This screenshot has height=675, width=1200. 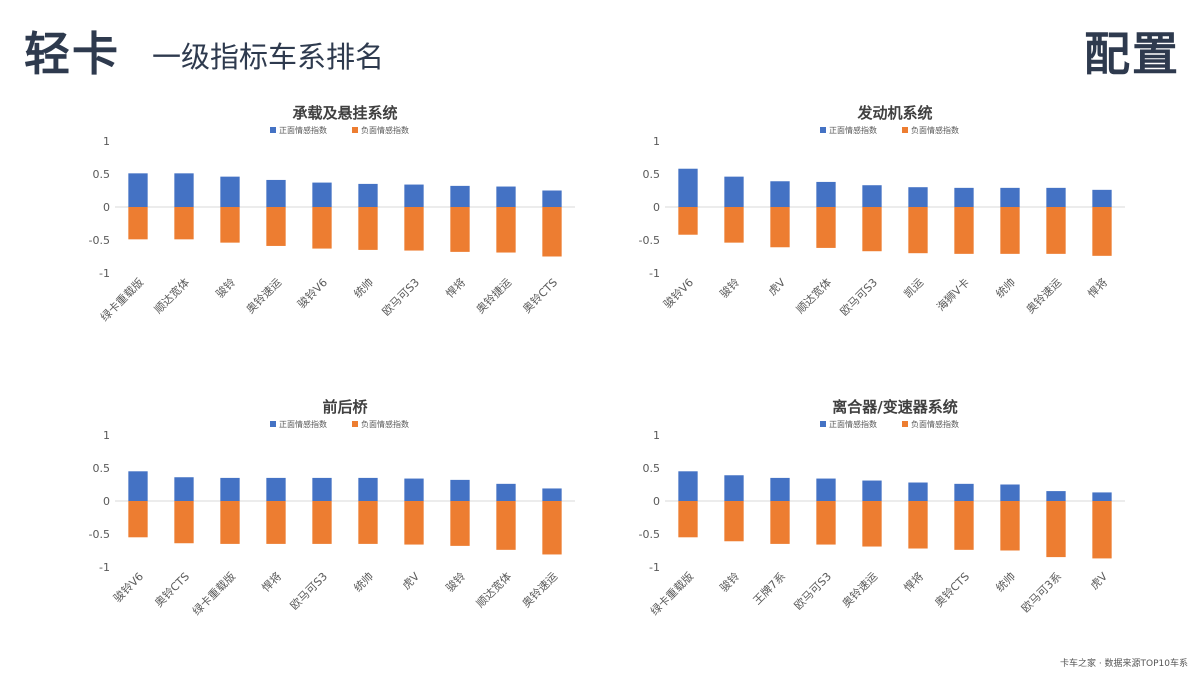 I want to click on chart-title: 发动机系统, so click(x=894, y=113).